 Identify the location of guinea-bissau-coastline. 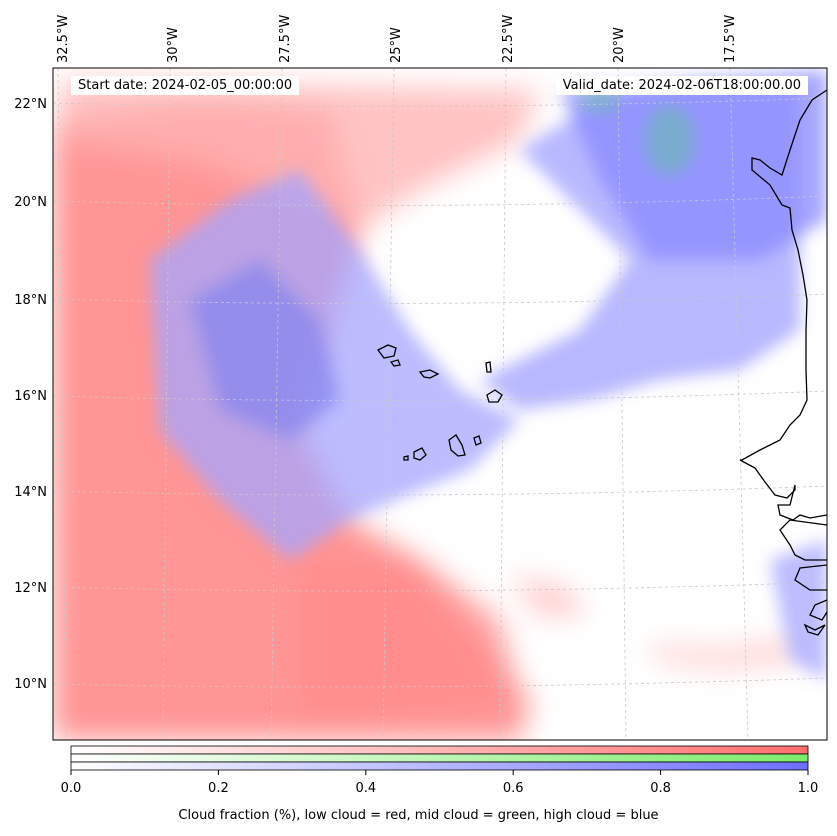
(810, 577).